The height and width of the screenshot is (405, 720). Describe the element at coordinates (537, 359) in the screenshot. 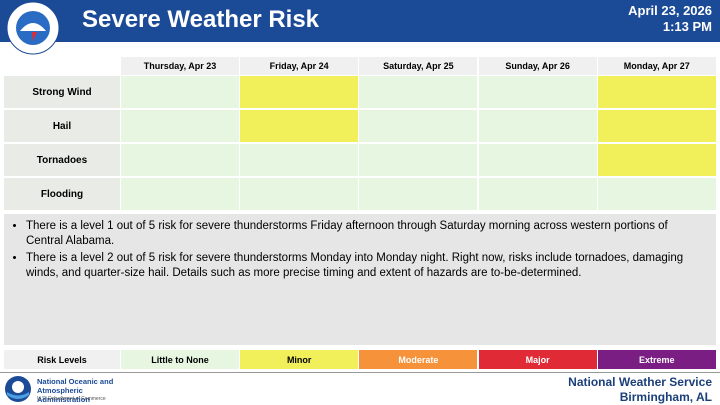

I see `legend-level: Major` at that location.